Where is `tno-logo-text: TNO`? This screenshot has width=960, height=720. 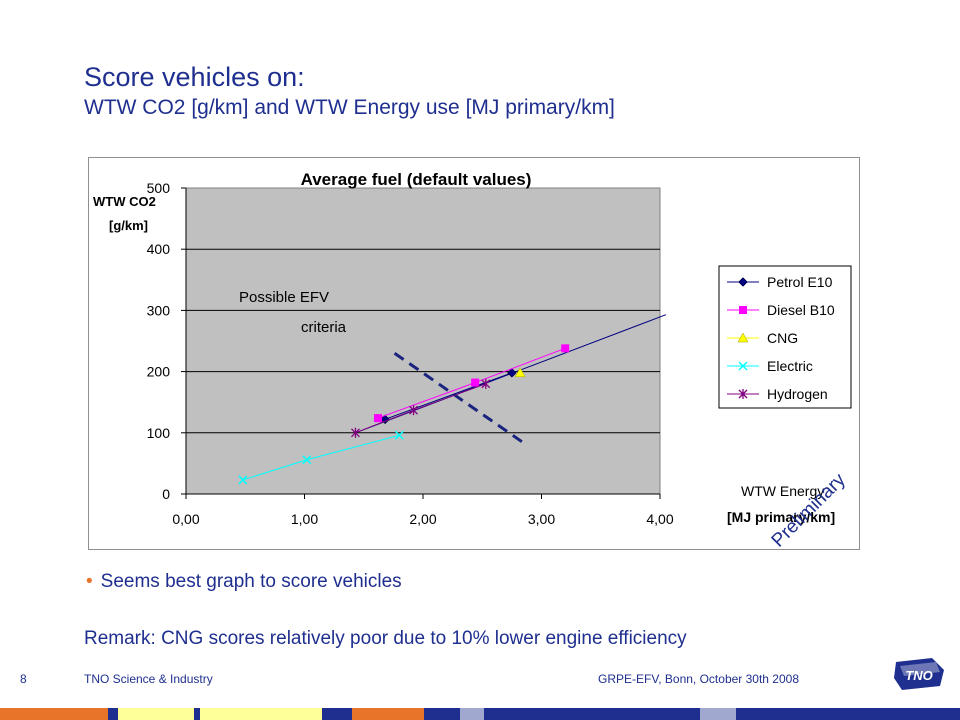
tno-logo-text: TNO is located at coordinates (918, 675).